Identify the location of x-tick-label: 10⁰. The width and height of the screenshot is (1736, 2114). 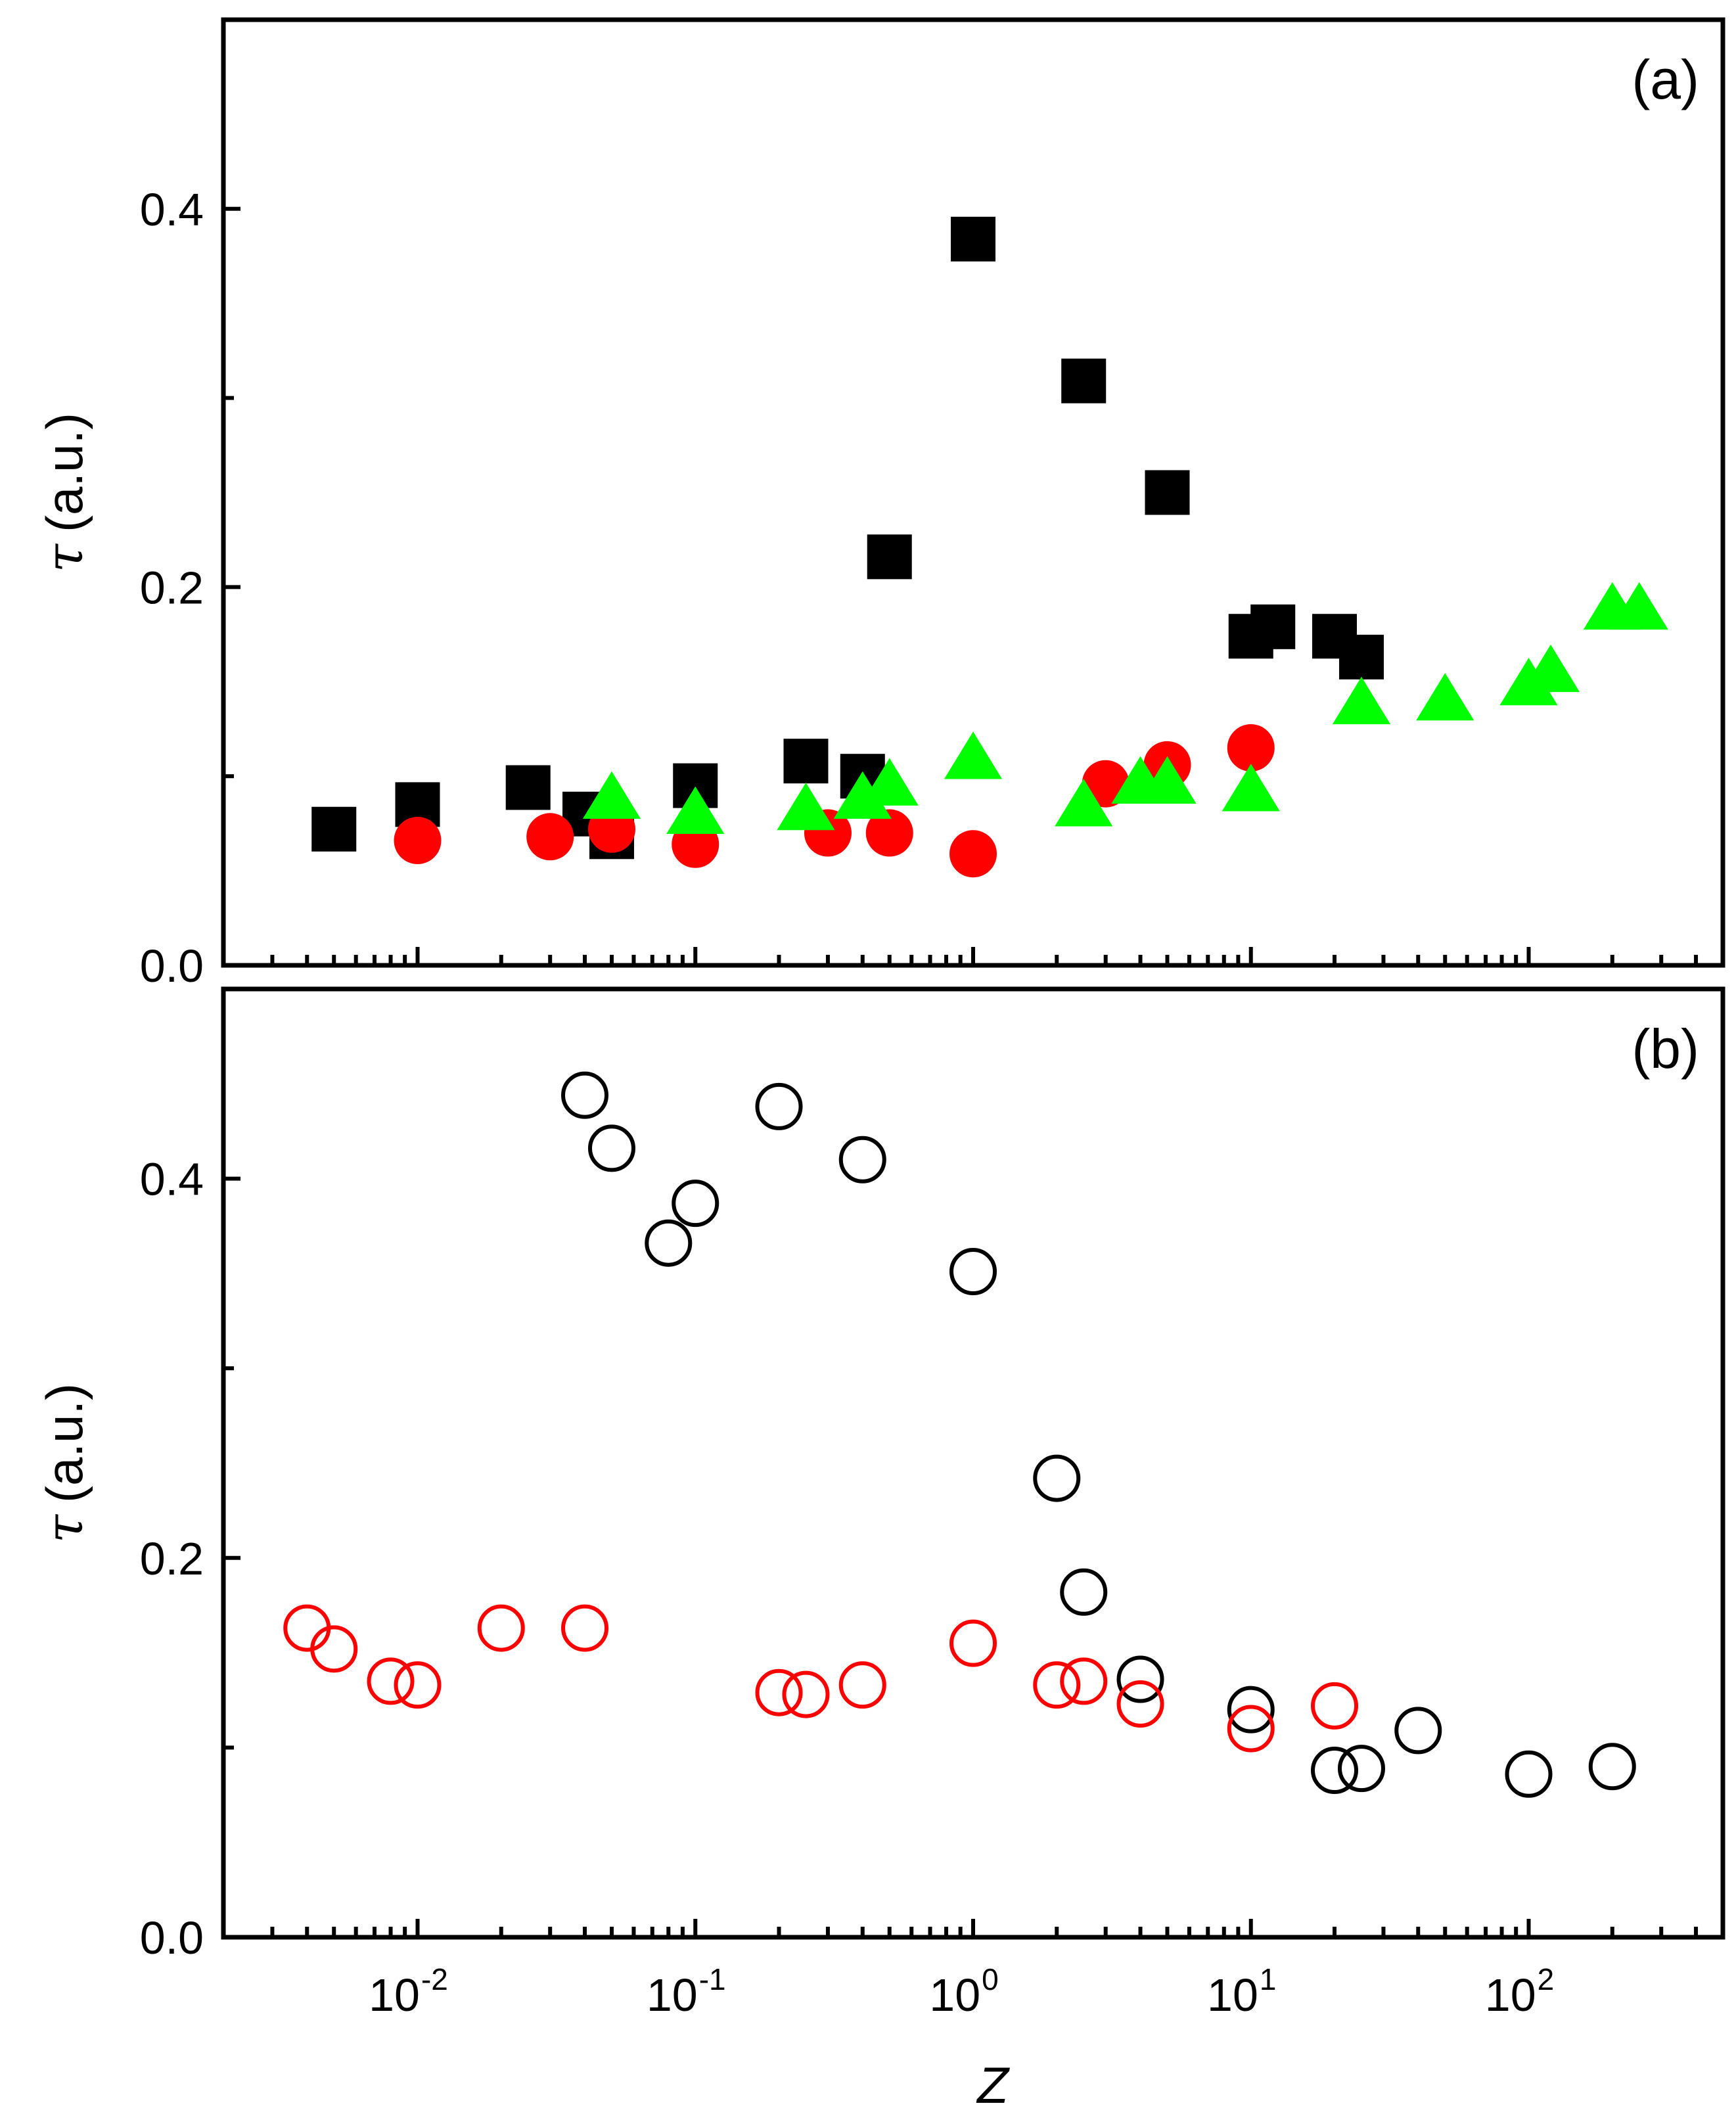
(963, 1992).